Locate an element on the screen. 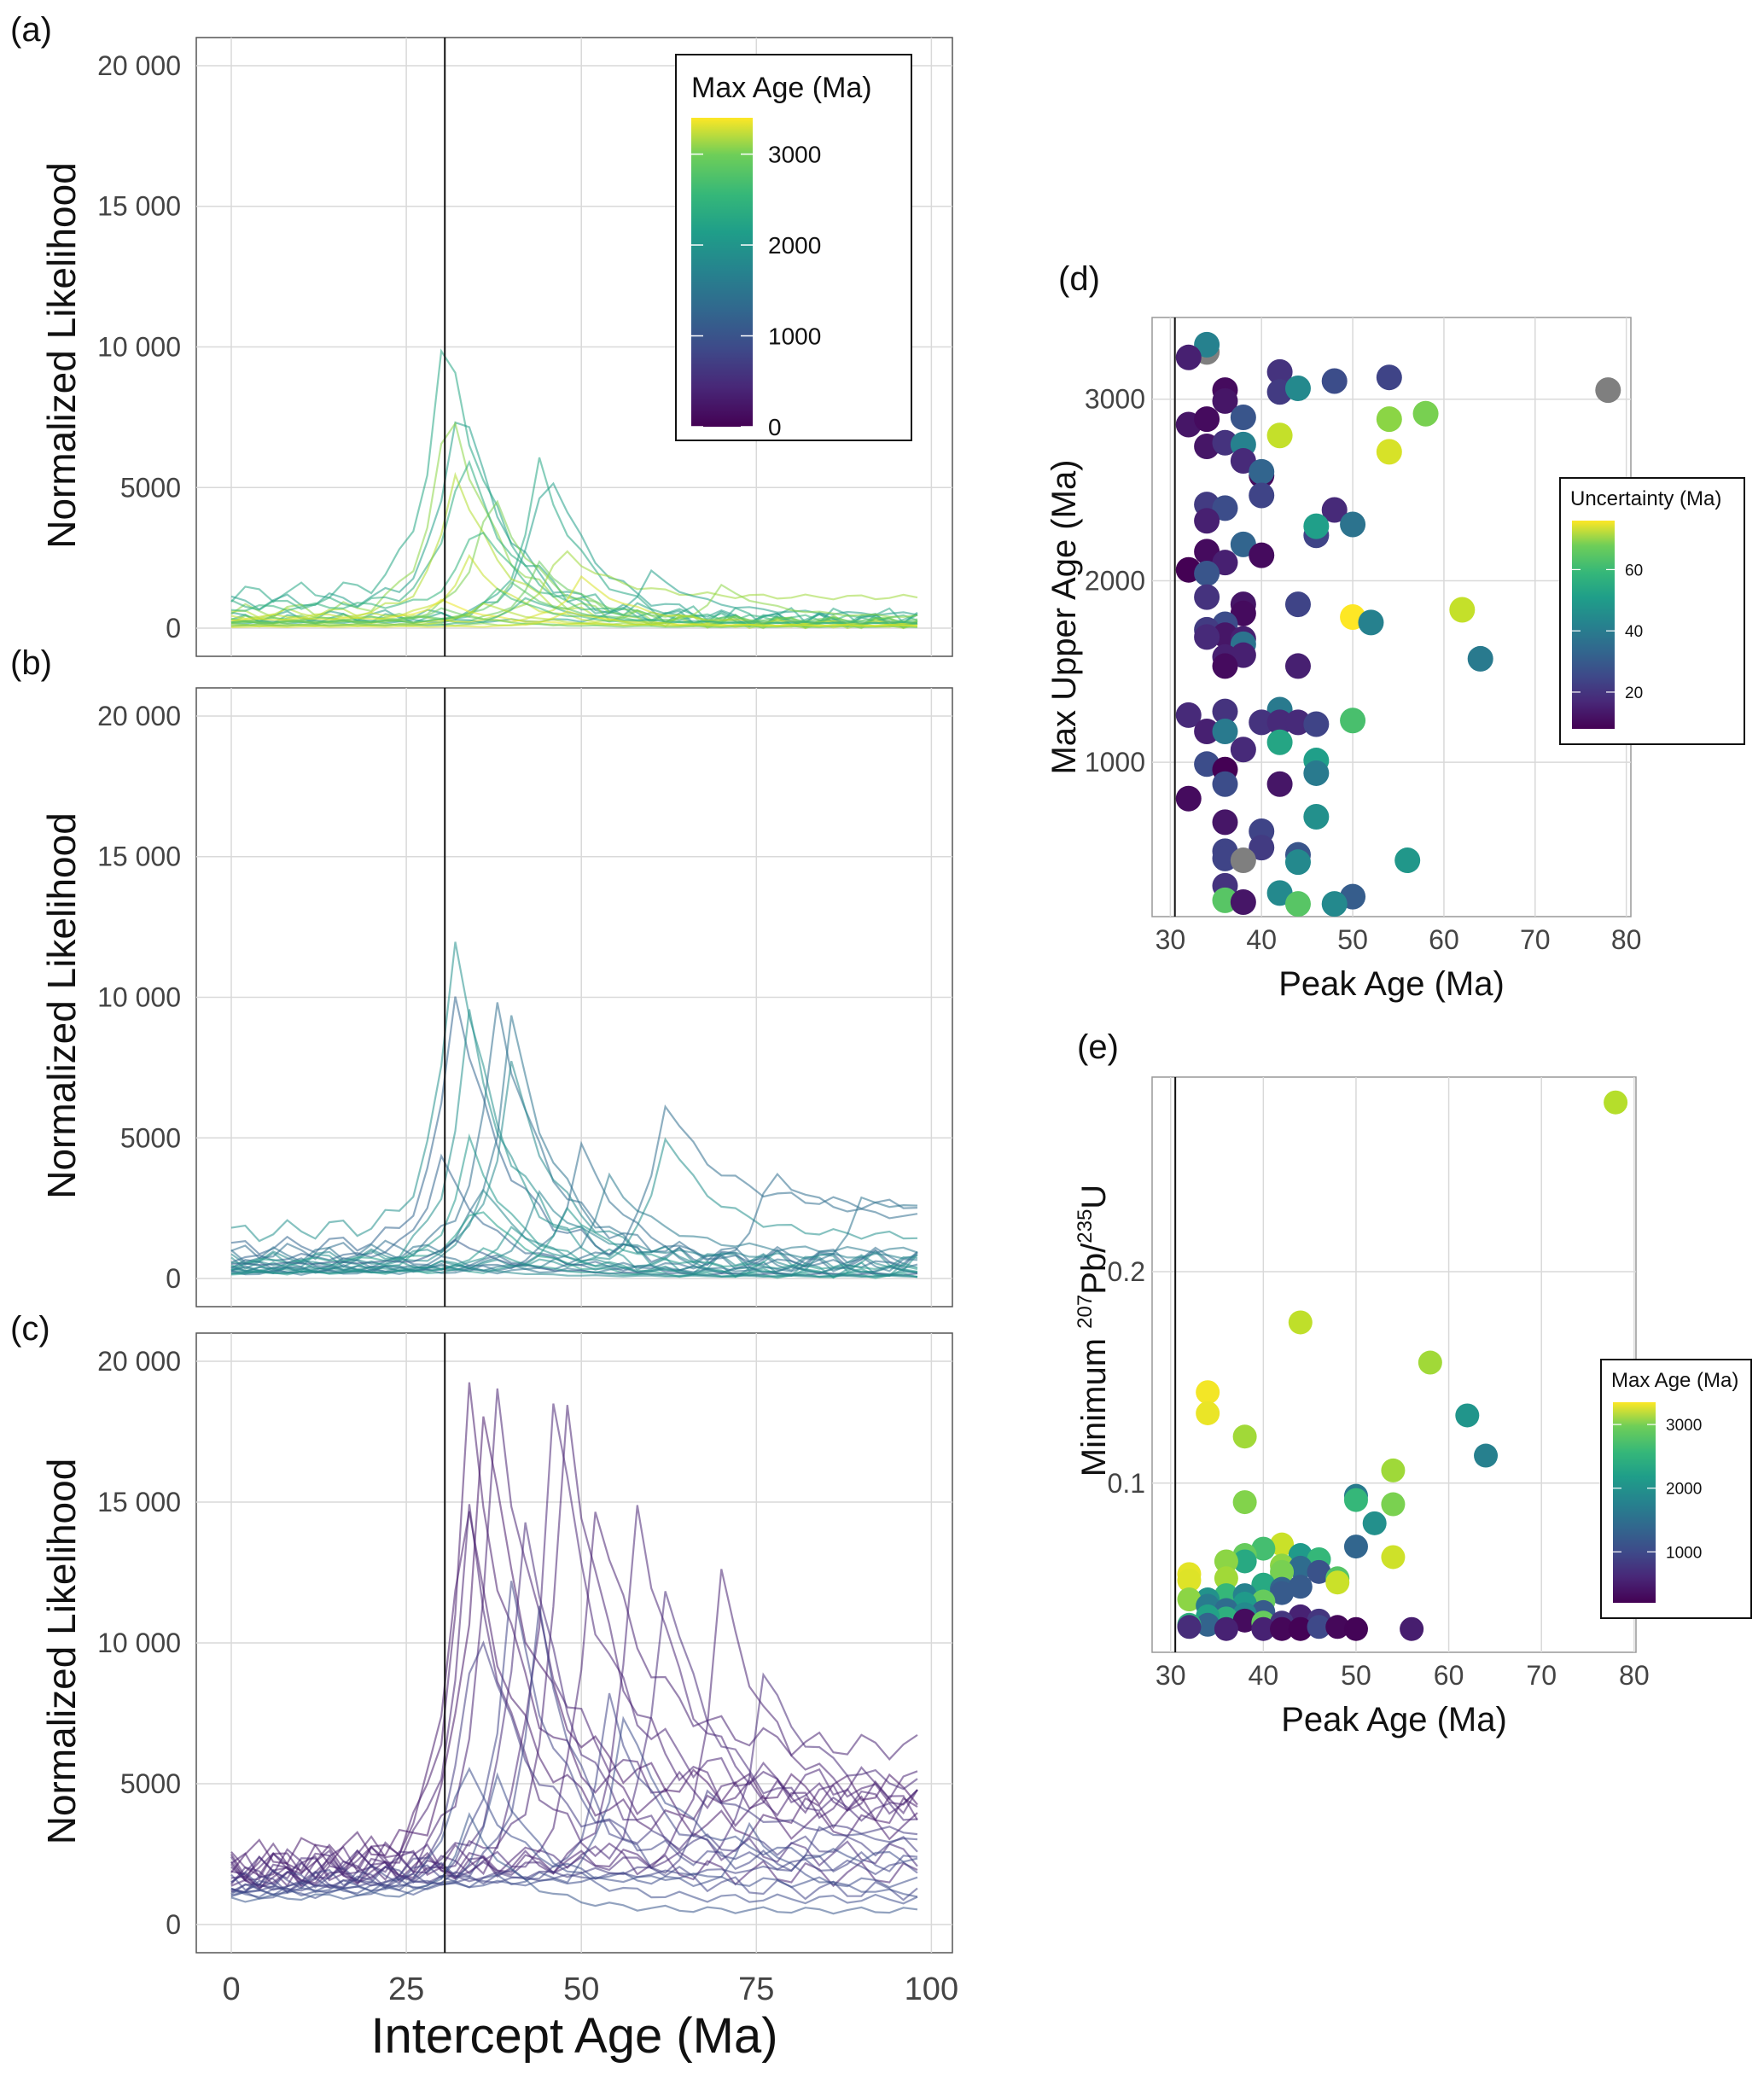  y-tick-label: 15 000 is located at coordinates (139, 857).